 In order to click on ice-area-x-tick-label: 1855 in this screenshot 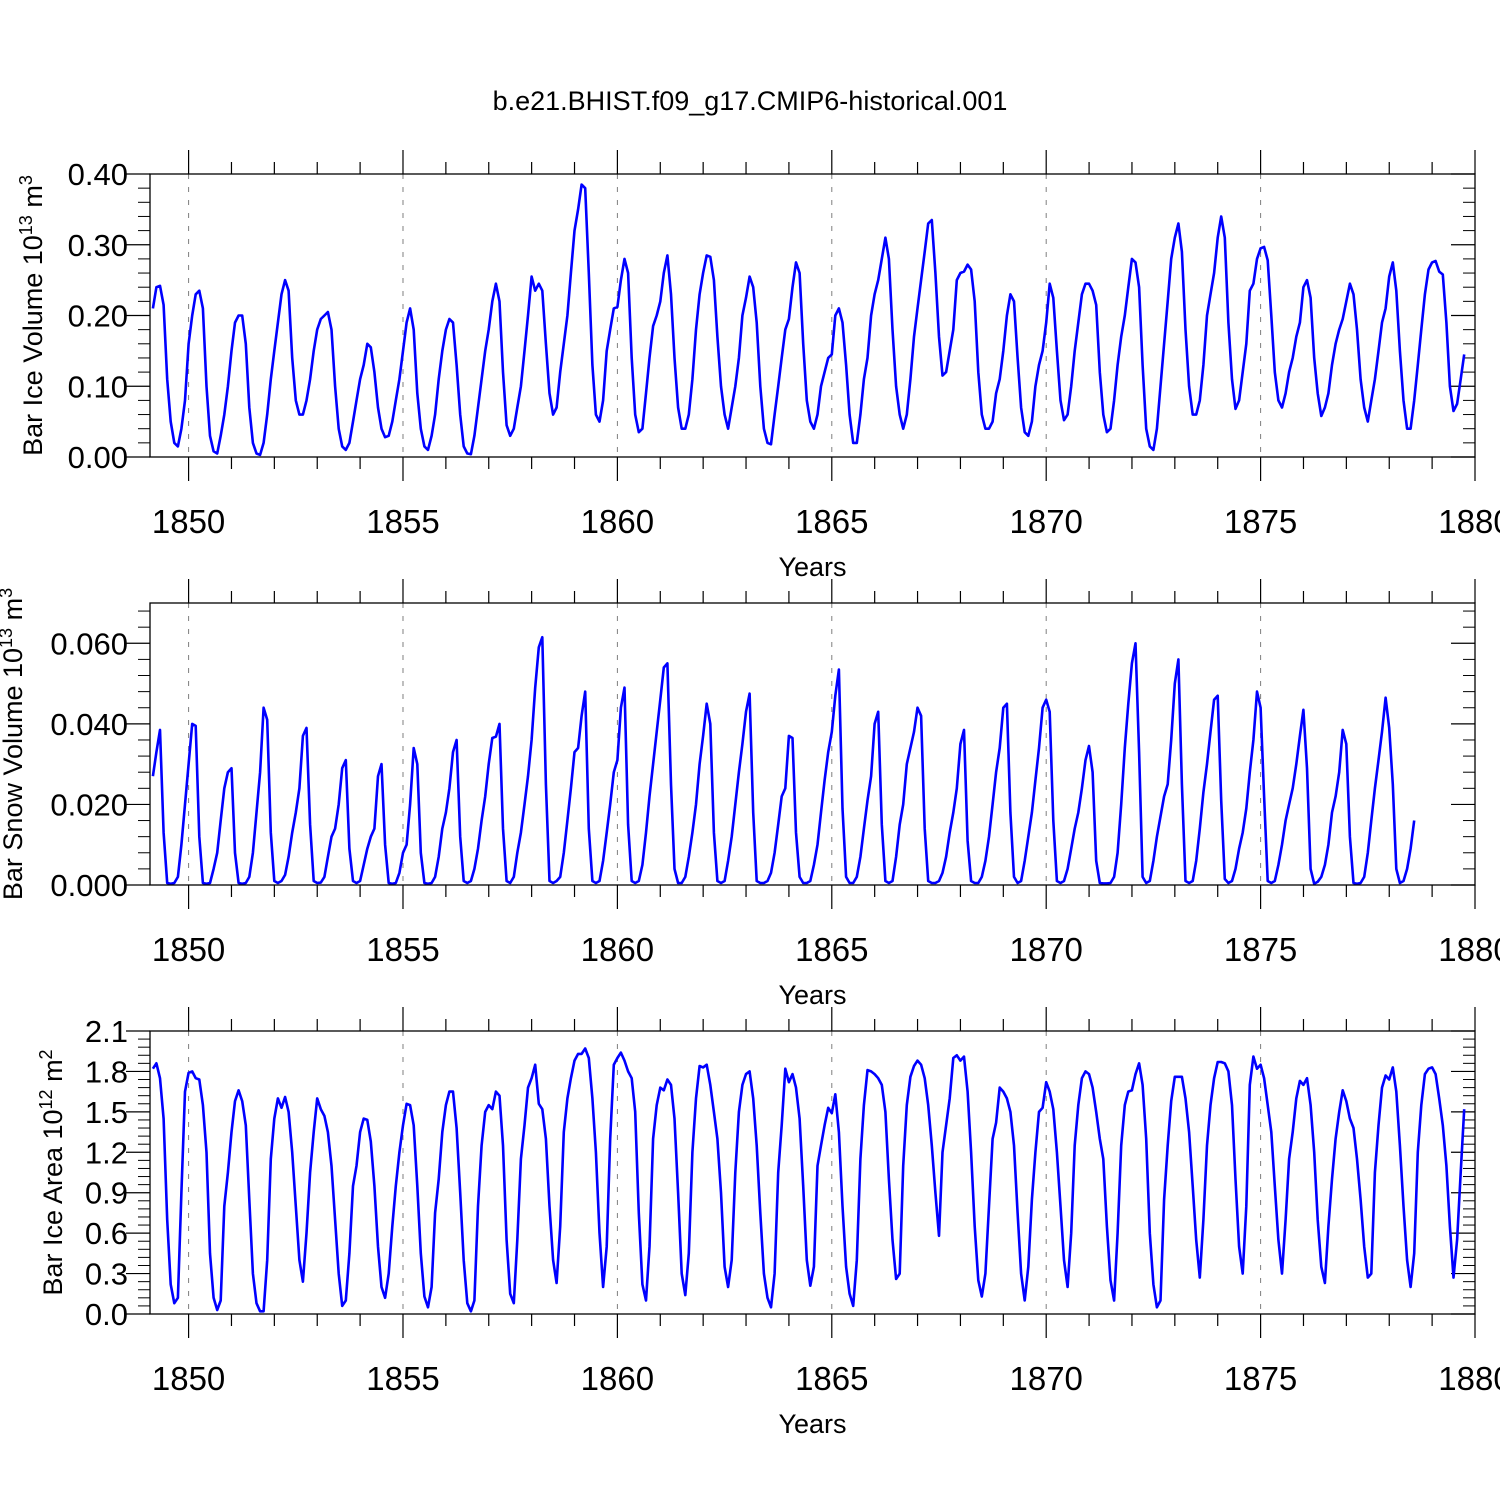, I will do `click(402, 1378)`.